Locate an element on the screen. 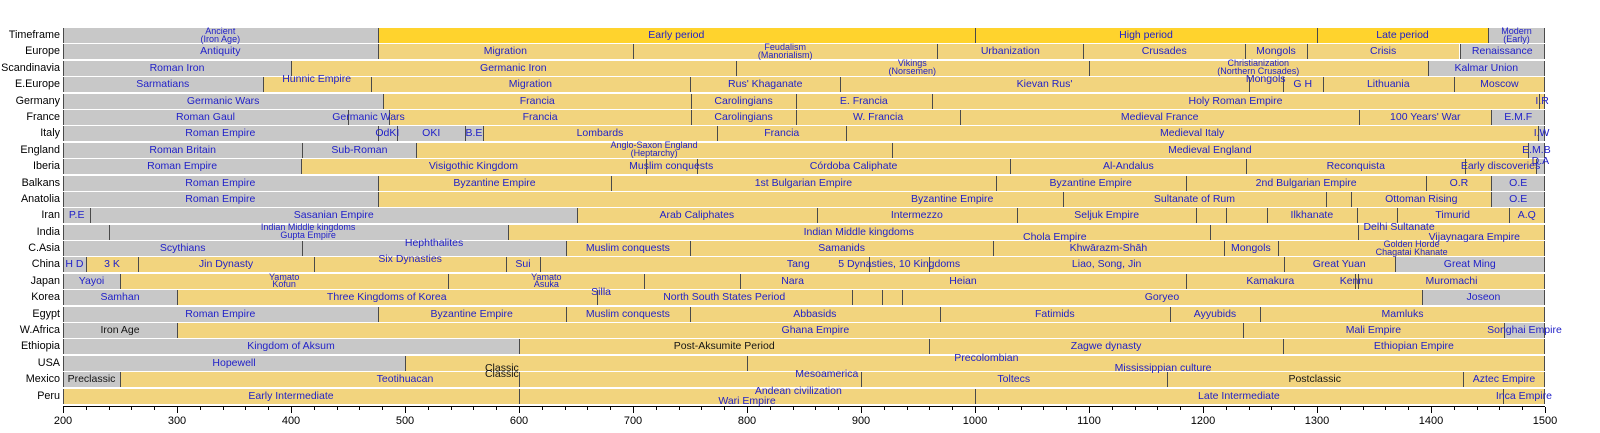  era-label: Medieval France is located at coordinates (1159, 116).